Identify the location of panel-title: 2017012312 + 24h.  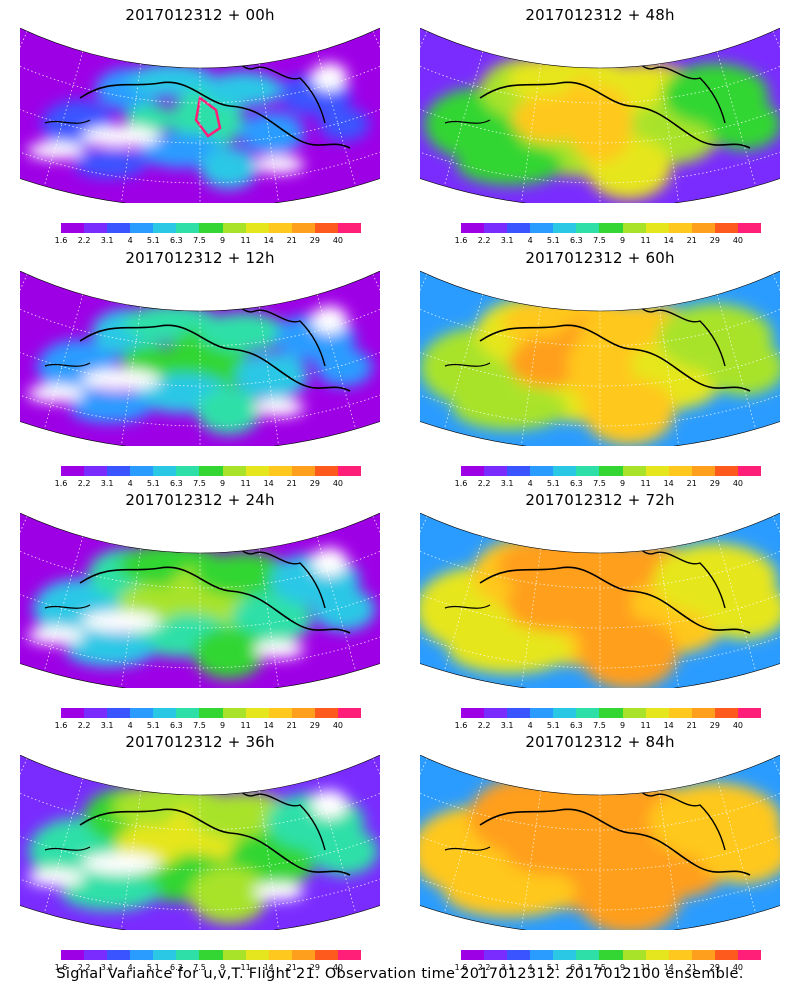
(200, 500).